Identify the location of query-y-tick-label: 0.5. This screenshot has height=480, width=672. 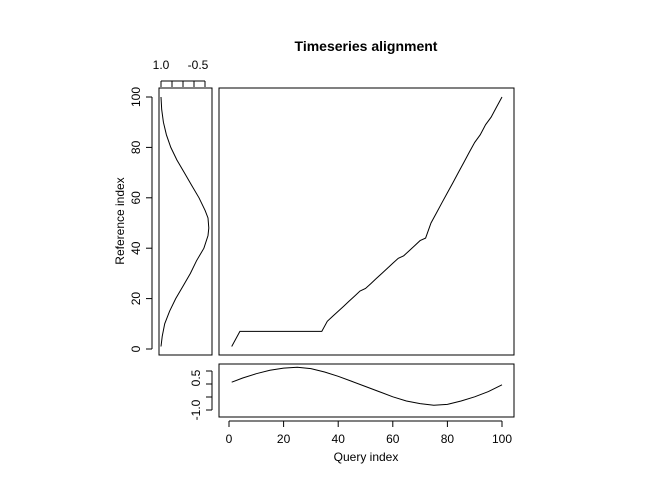
(196, 377).